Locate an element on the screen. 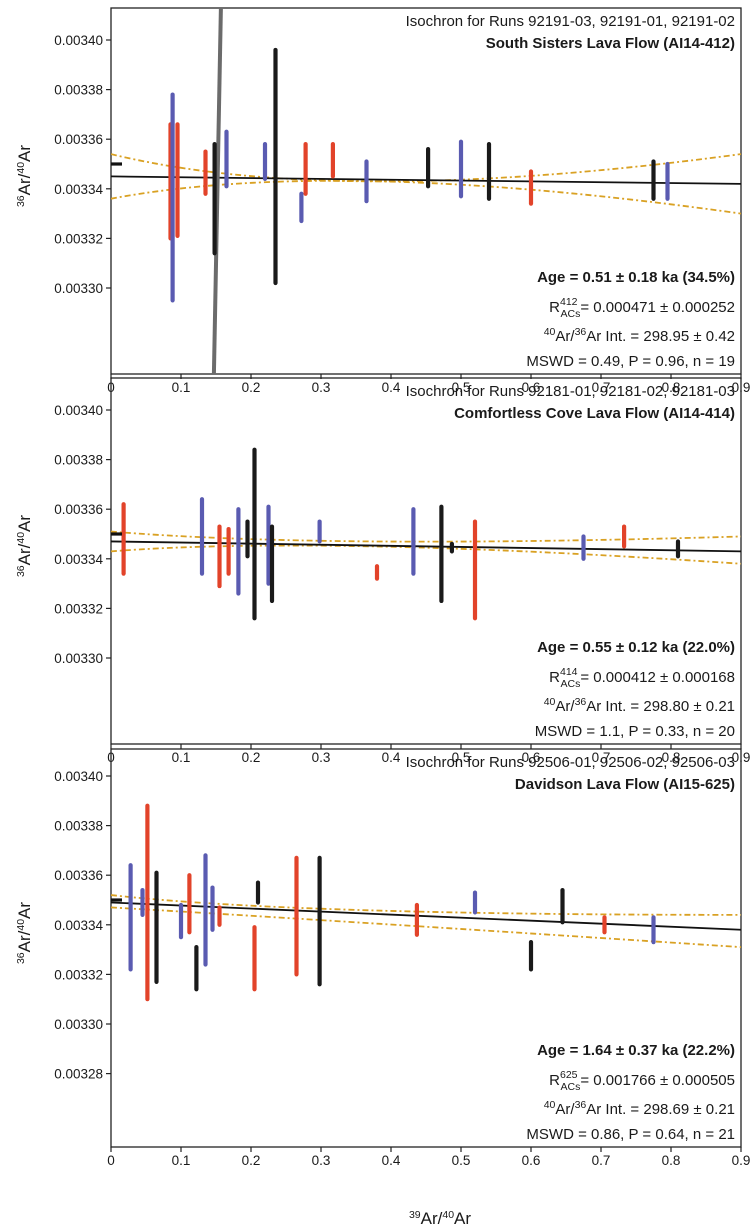 Image resolution: width=754 pixels, height=1229 pixels. mswd-annotation: MSWD = 0.49, P = 0.96, n = 19 is located at coordinates (630, 361).